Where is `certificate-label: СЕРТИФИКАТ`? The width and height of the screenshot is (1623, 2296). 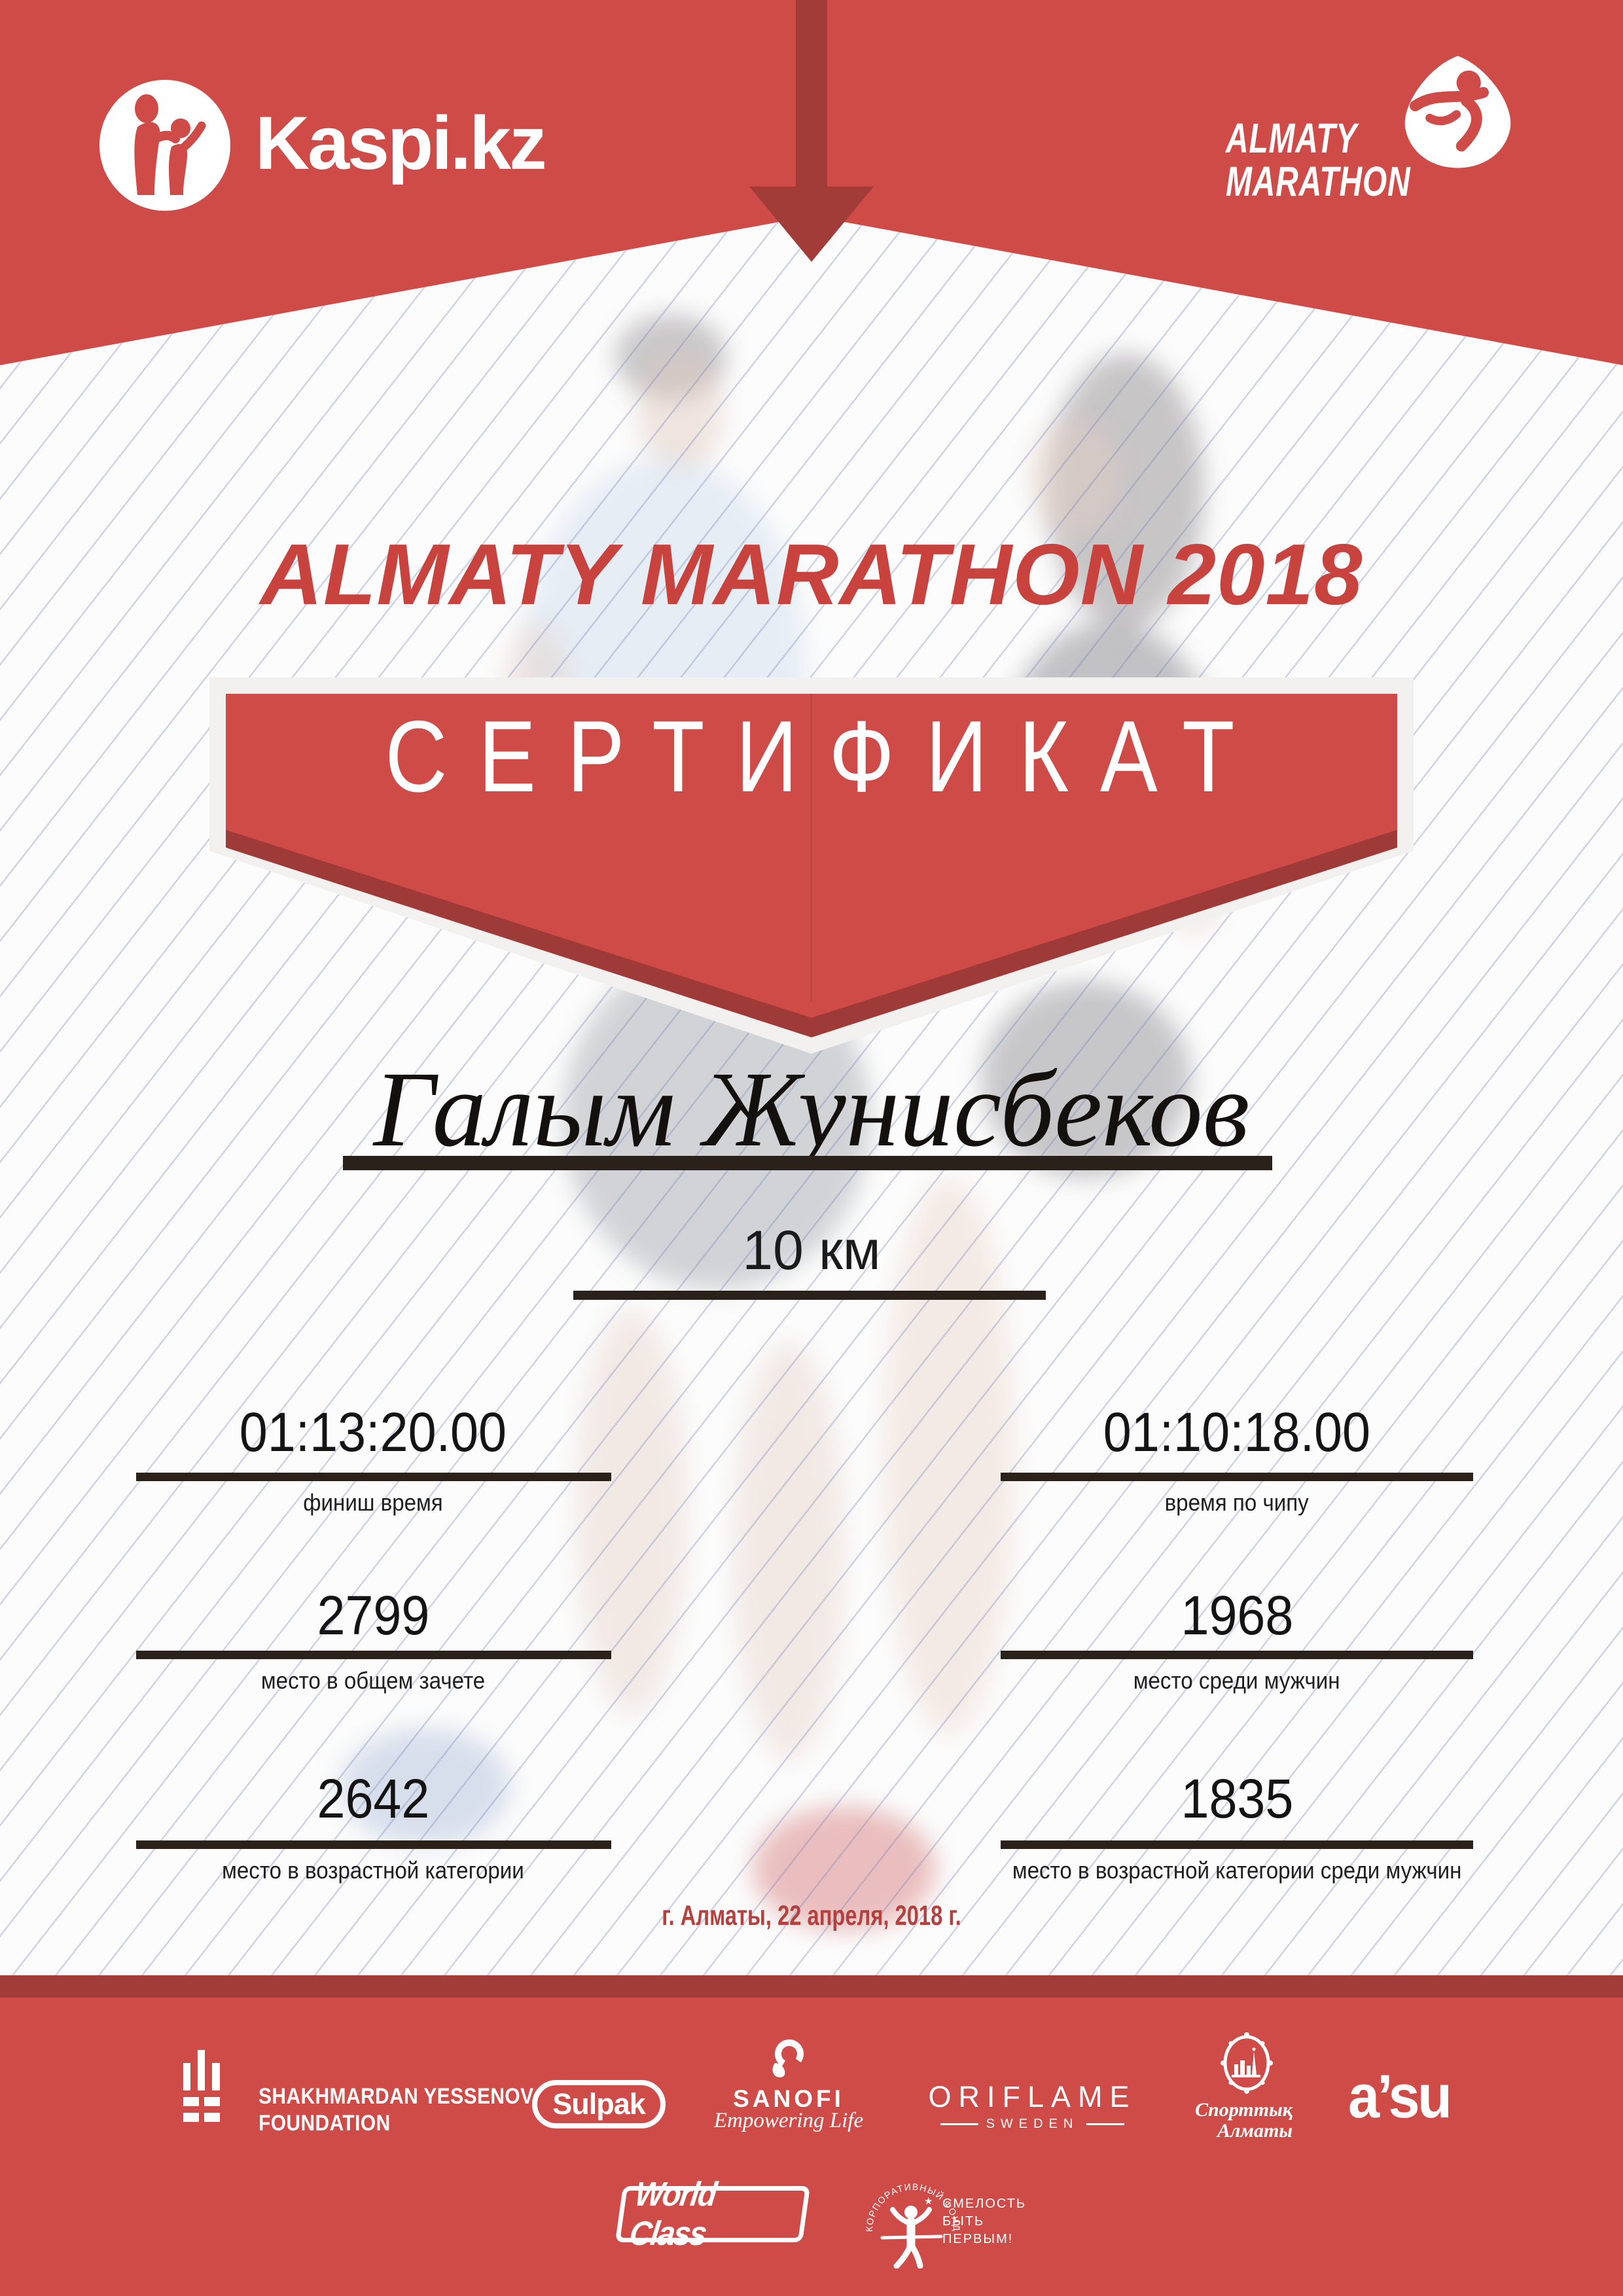
certificate-label: СЕРТИФИКАТ is located at coordinates (825, 756).